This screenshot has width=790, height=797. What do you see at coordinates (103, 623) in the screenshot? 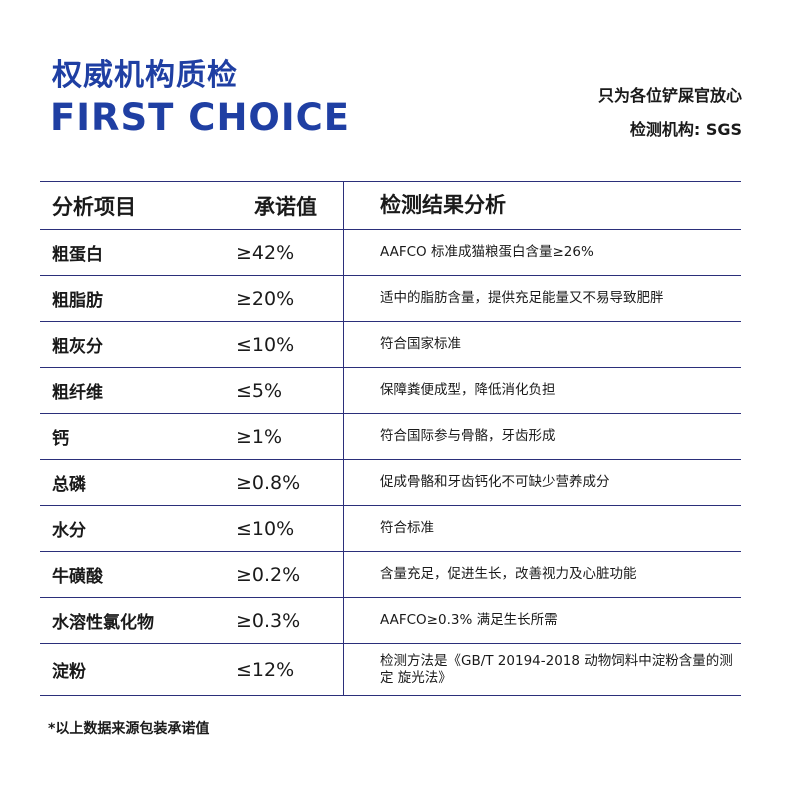
I see `row-item: 水溶性氯化物` at bounding box center [103, 623].